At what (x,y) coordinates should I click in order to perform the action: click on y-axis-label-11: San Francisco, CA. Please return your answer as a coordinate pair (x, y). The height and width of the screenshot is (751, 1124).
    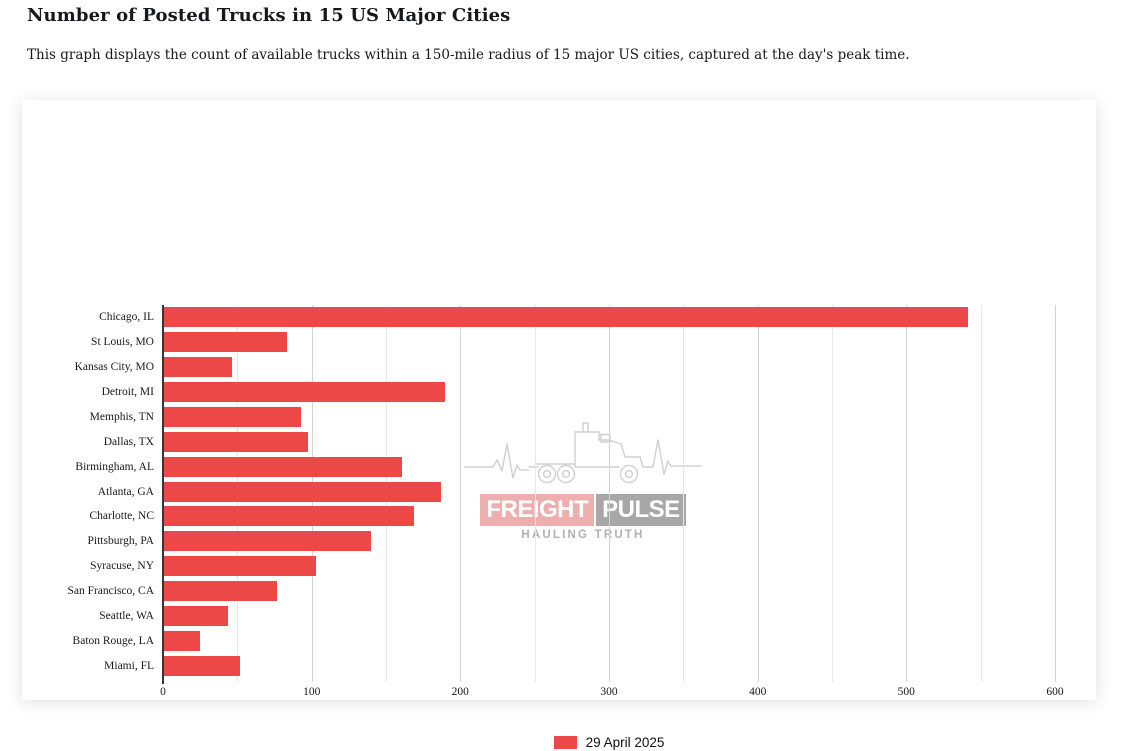
    Looking at the image, I should click on (110, 591).